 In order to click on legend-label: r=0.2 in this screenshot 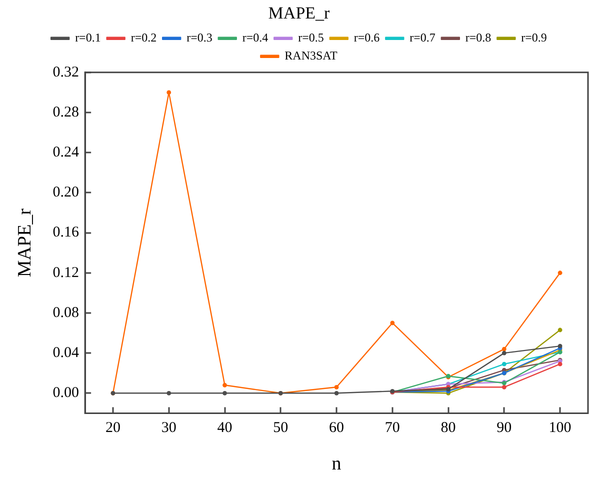, I will do `click(143, 37)`.